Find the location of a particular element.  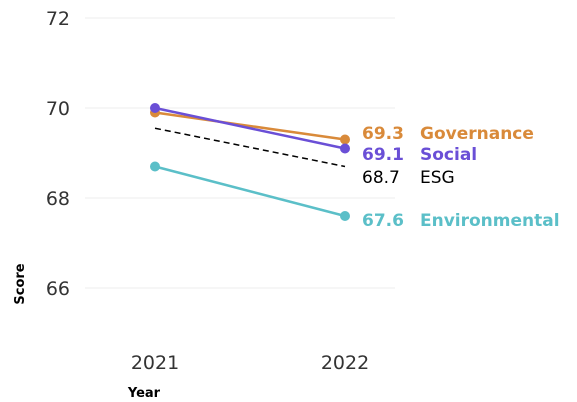

y-tick-label: 68 is located at coordinates (58, 199).